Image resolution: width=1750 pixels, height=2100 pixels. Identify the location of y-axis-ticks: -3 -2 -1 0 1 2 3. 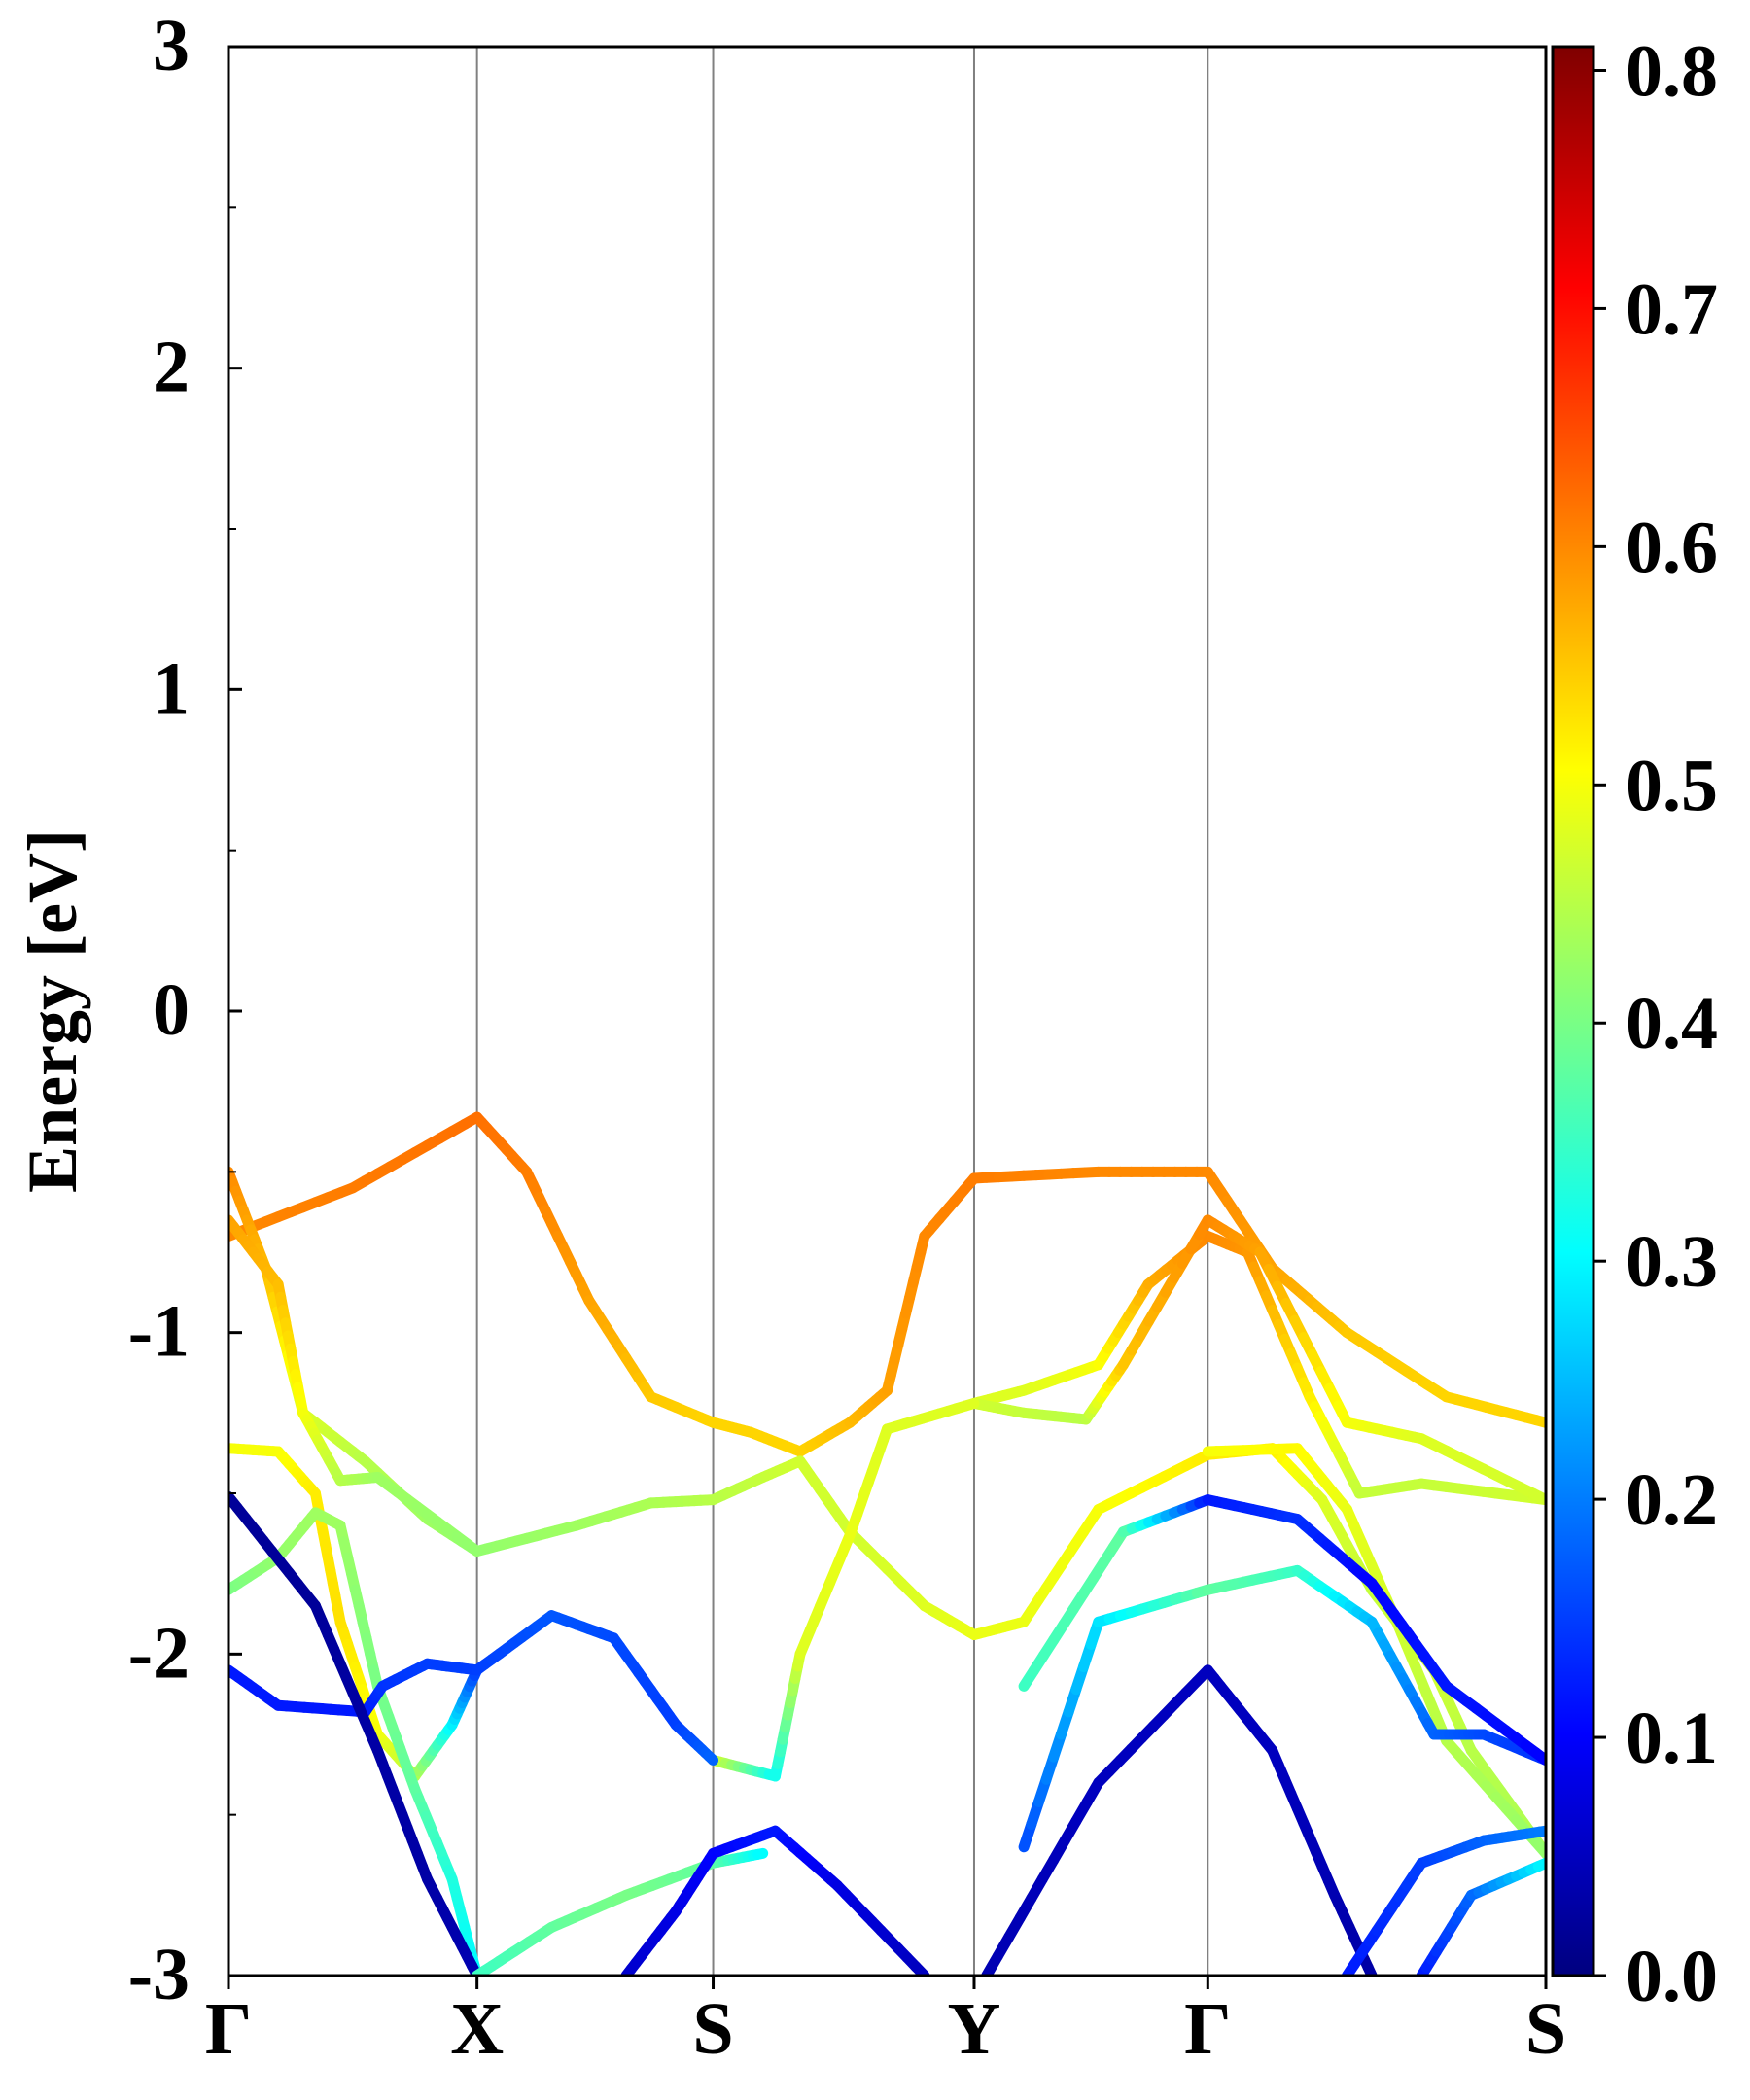
(185, 1010).